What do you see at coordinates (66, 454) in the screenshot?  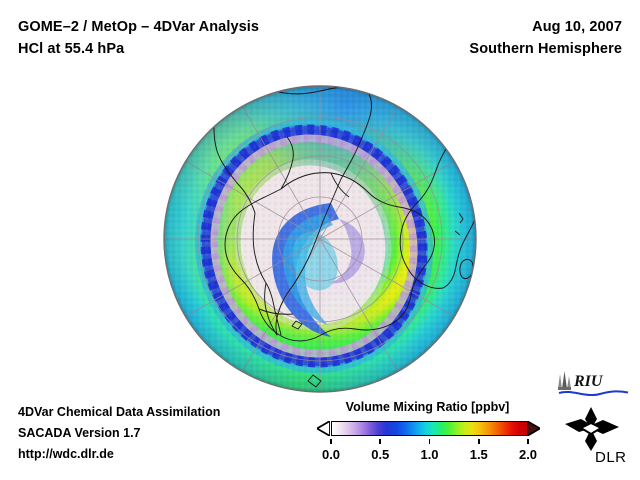 I see `credit-line-url: http://wdc.dlr.de` at bounding box center [66, 454].